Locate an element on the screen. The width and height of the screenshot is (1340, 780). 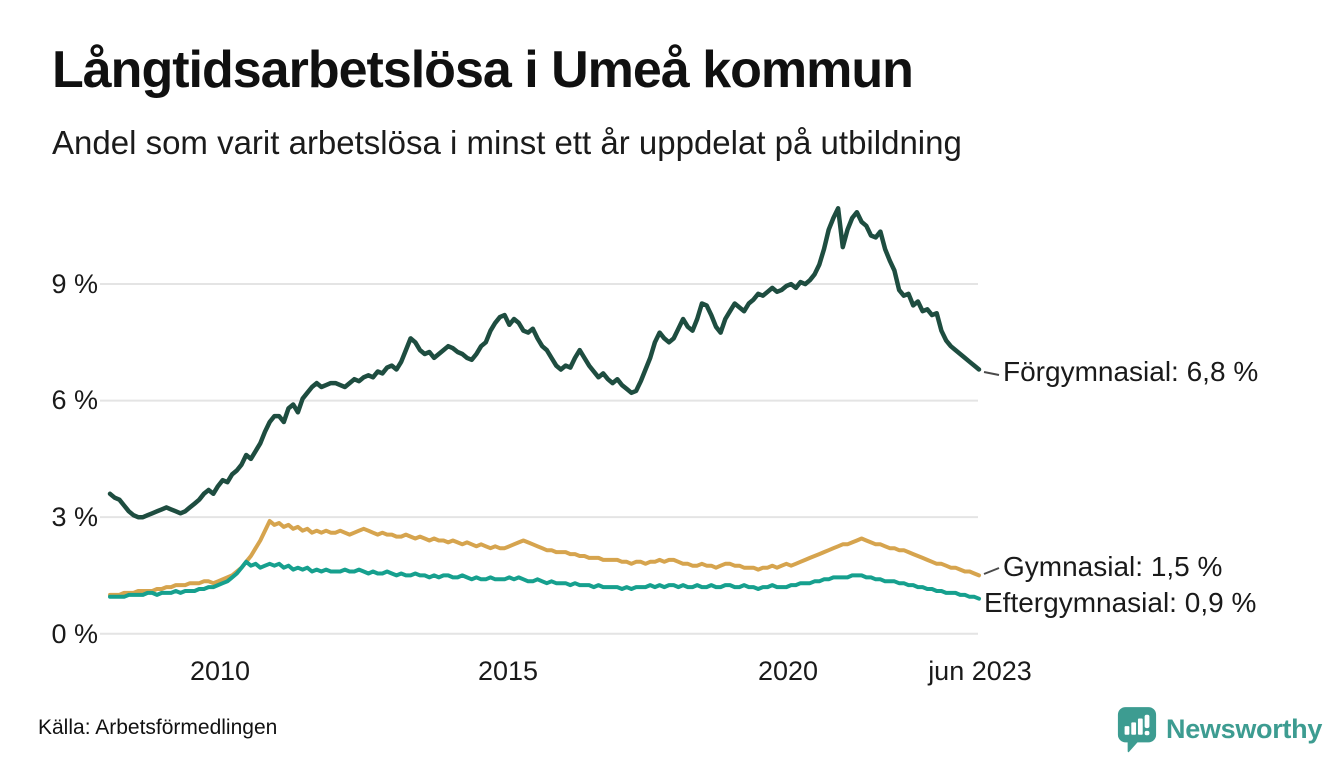
series-end-label-forgymnasial: Förgymnasial: 6,8 % is located at coordinates (1131, 371).